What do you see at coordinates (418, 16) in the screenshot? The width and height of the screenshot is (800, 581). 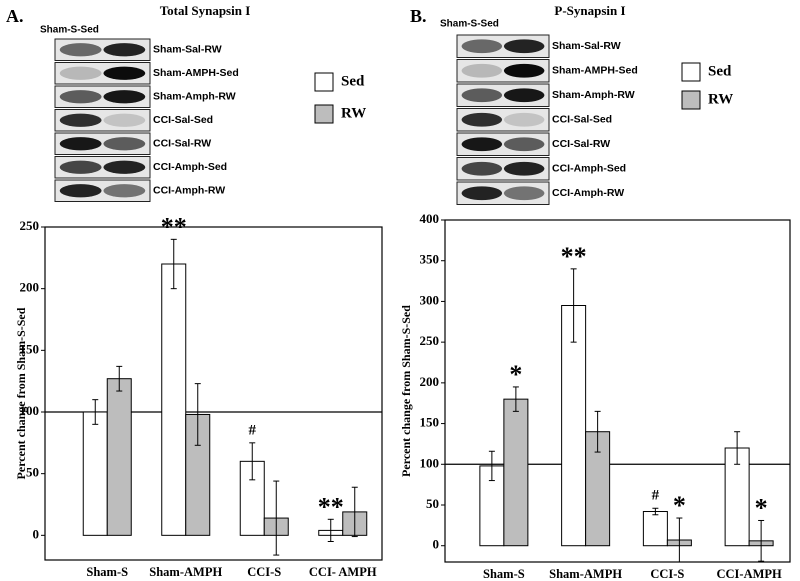 I see `panel-letter: B.` at bounding box center [418, 16].